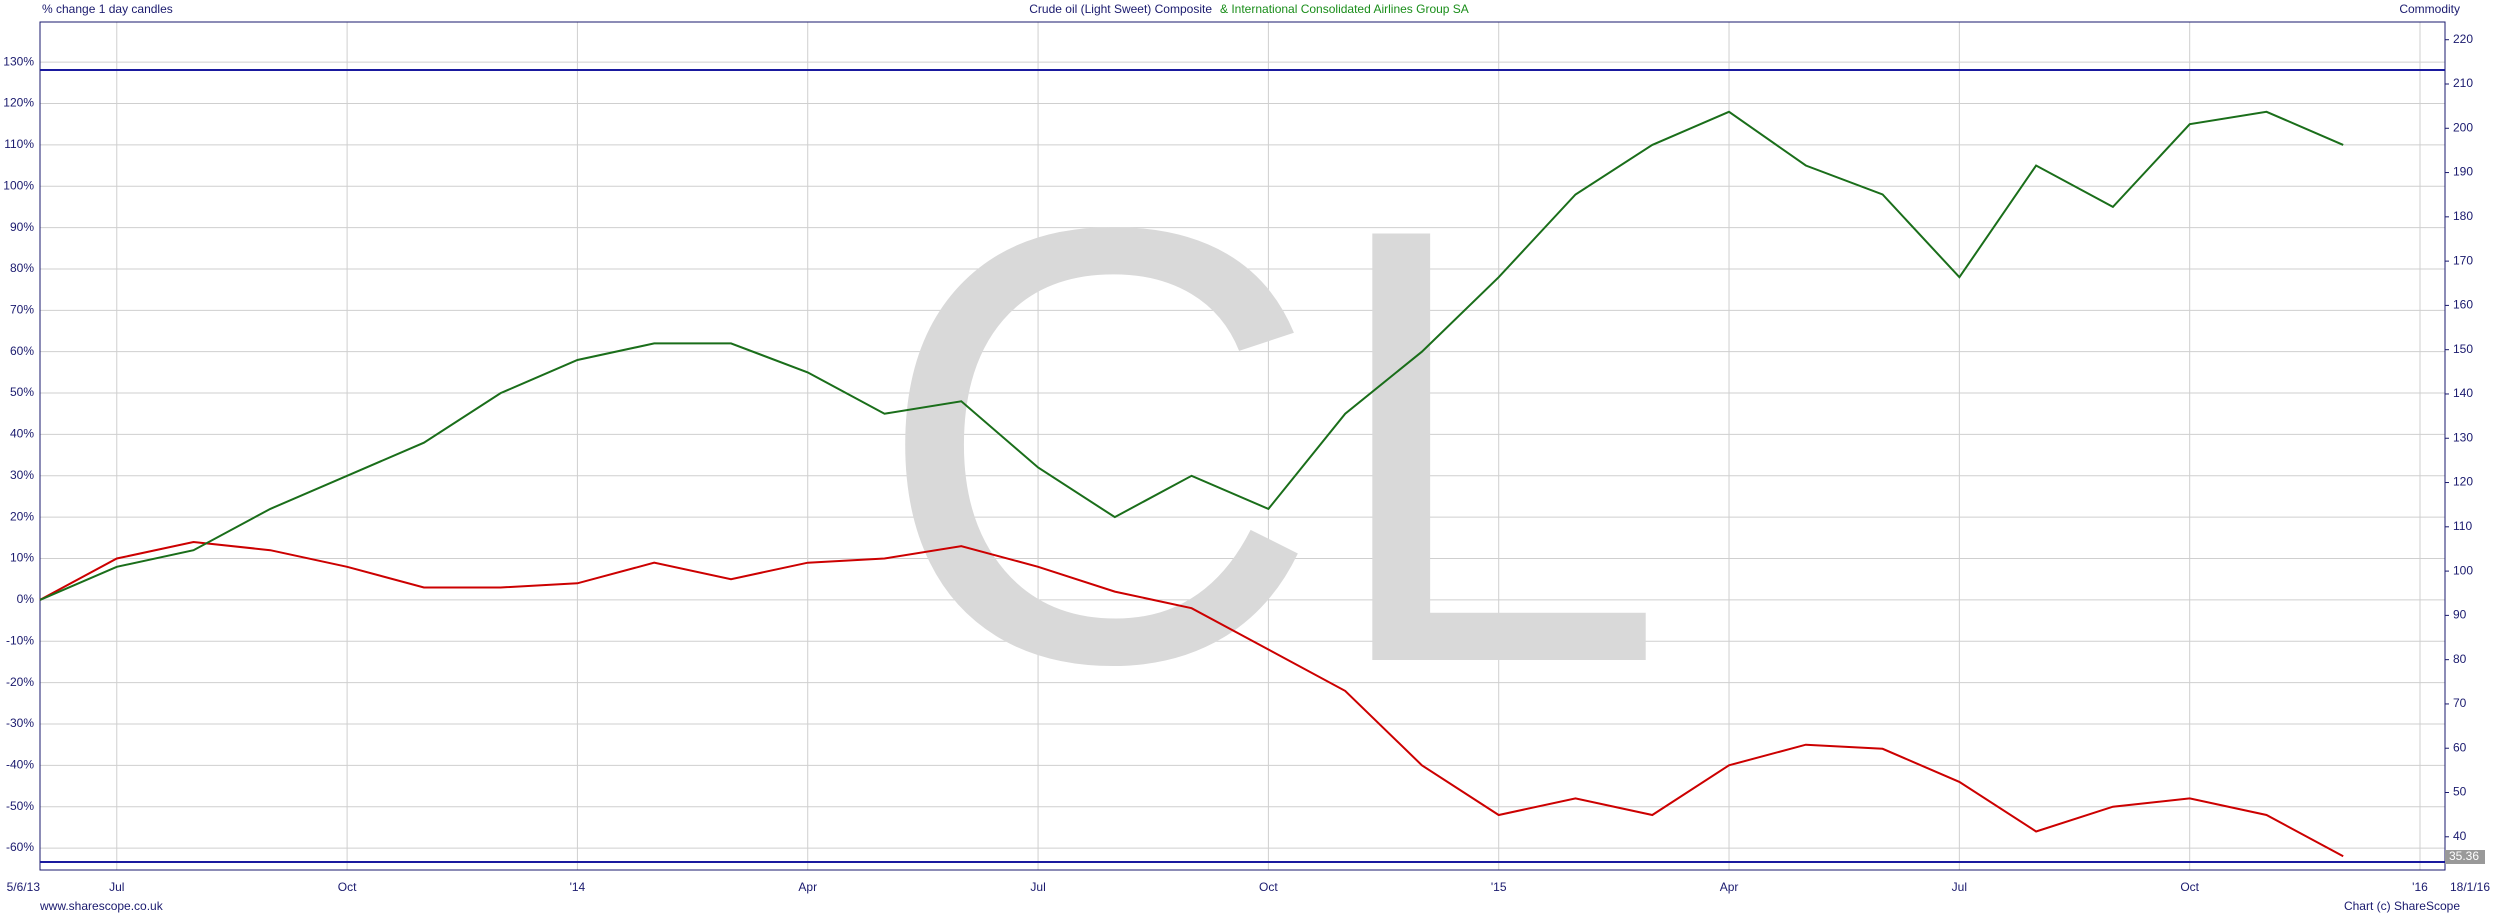 The width and height of the screenshot is (2497, 915). I want to click on y2-tick-label: 190, so click(2463, 172).